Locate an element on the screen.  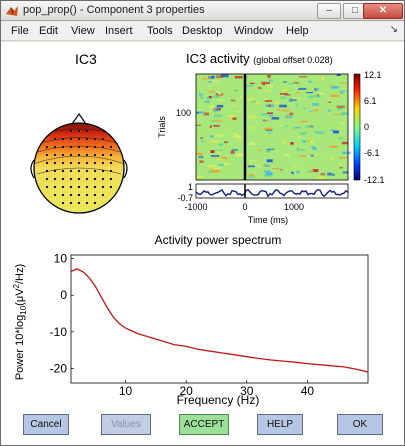
menu-edit: Edit is located at coordinates (48, 31).